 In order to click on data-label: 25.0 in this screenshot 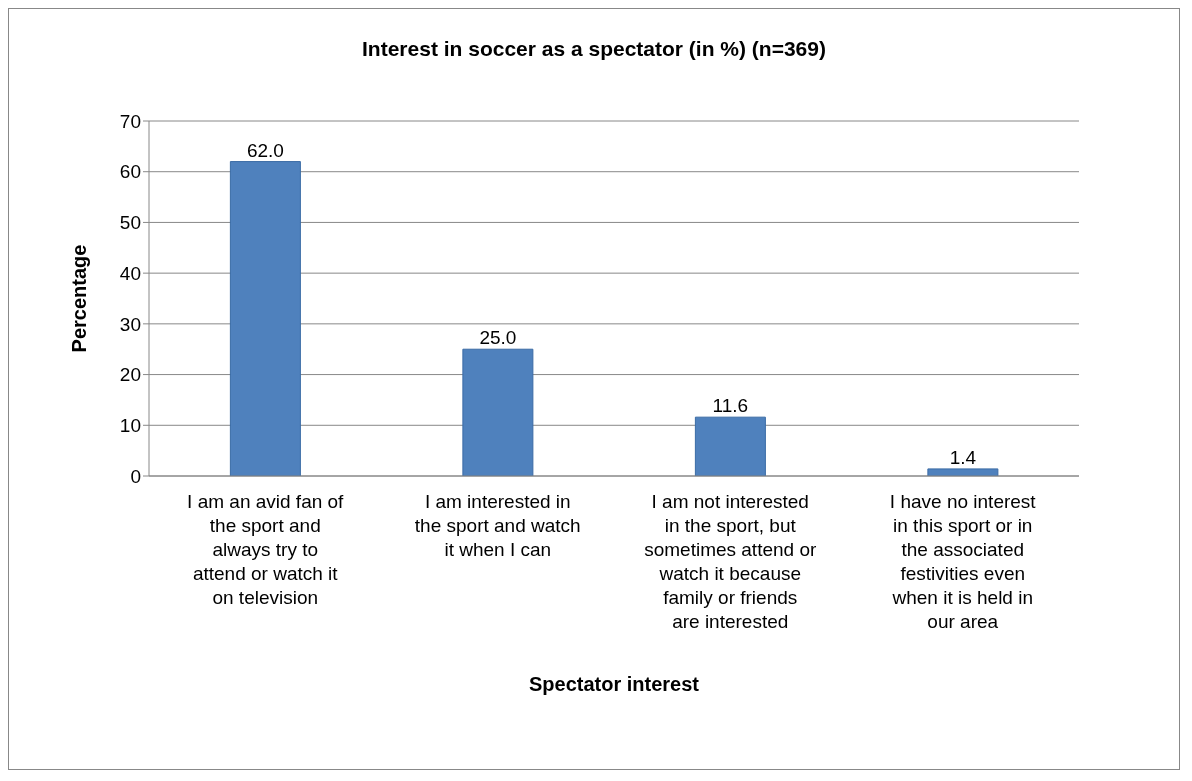, I will do `click(498, 338)`.